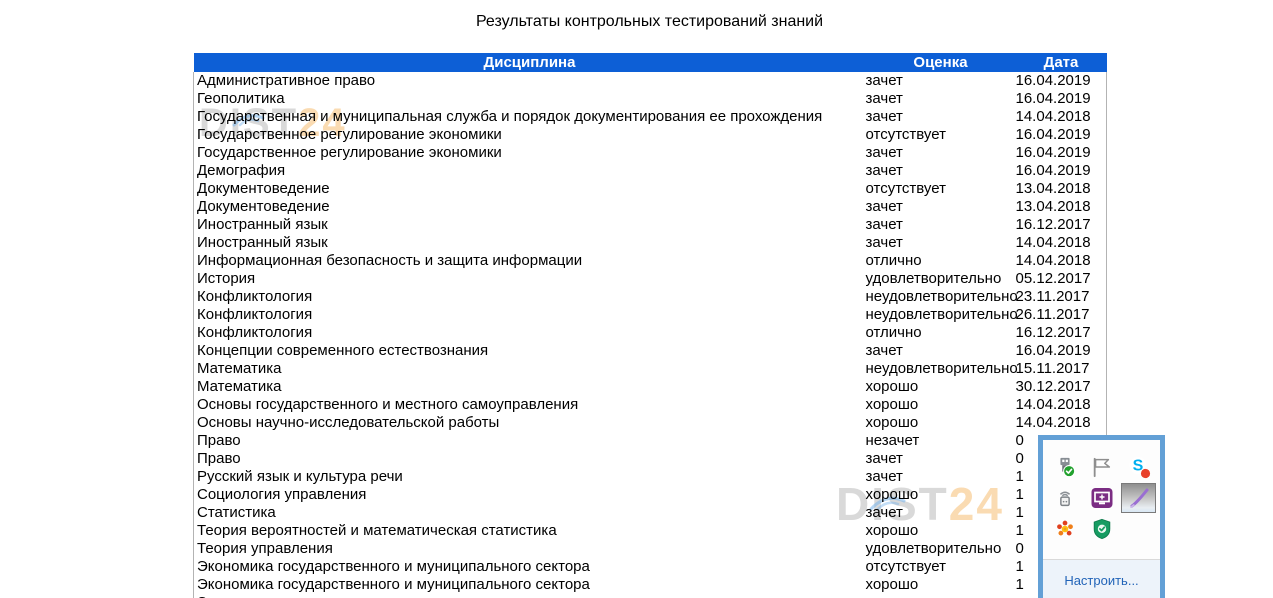 The width and height of the screenshot is (1273, 598). I want to click on date-cell: 16.12.2017, so click(1061, 333).